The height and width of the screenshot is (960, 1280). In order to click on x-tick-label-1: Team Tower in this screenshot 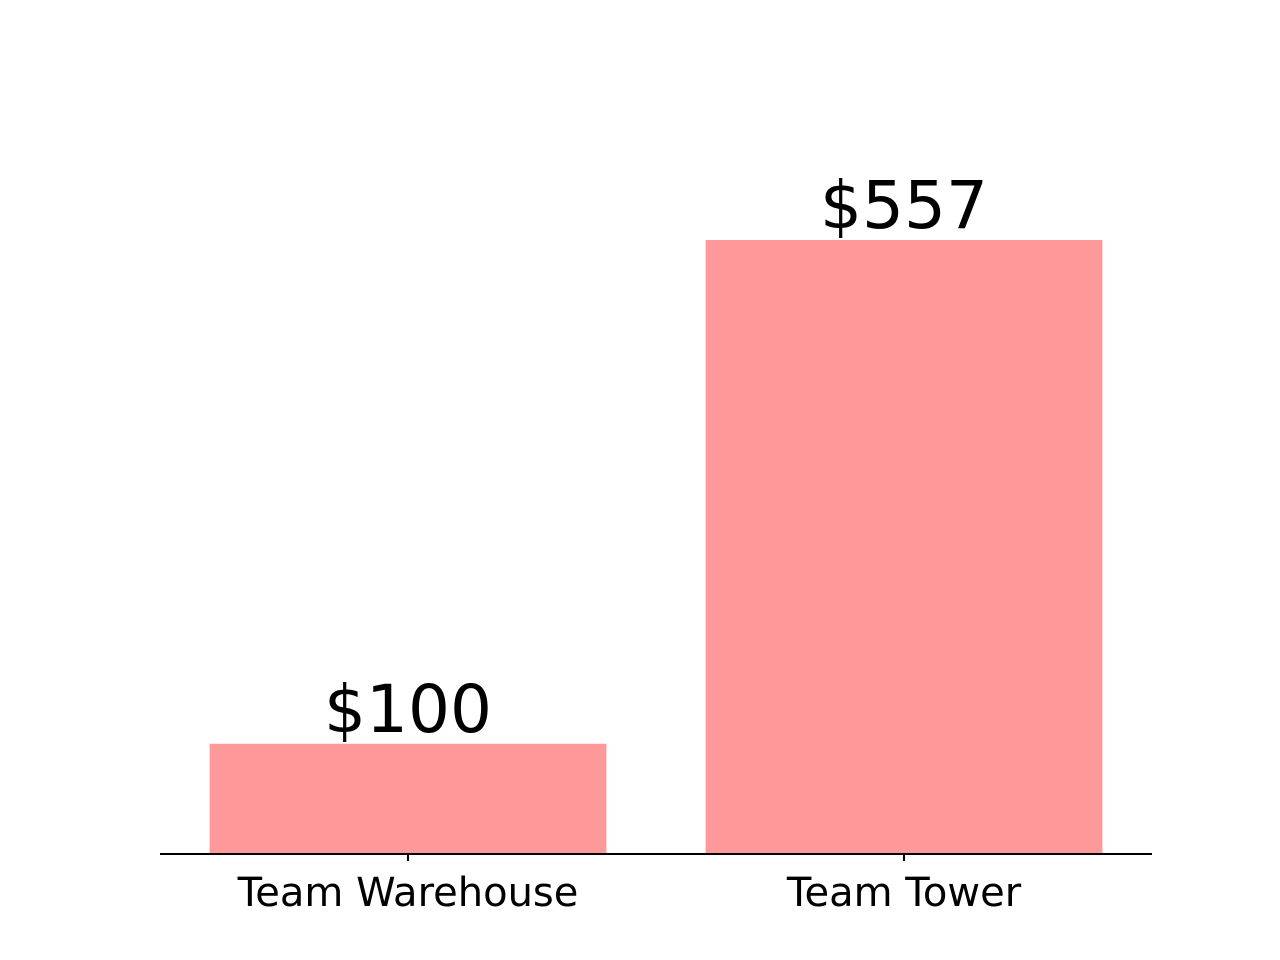, I will do `click(904, 893)`.